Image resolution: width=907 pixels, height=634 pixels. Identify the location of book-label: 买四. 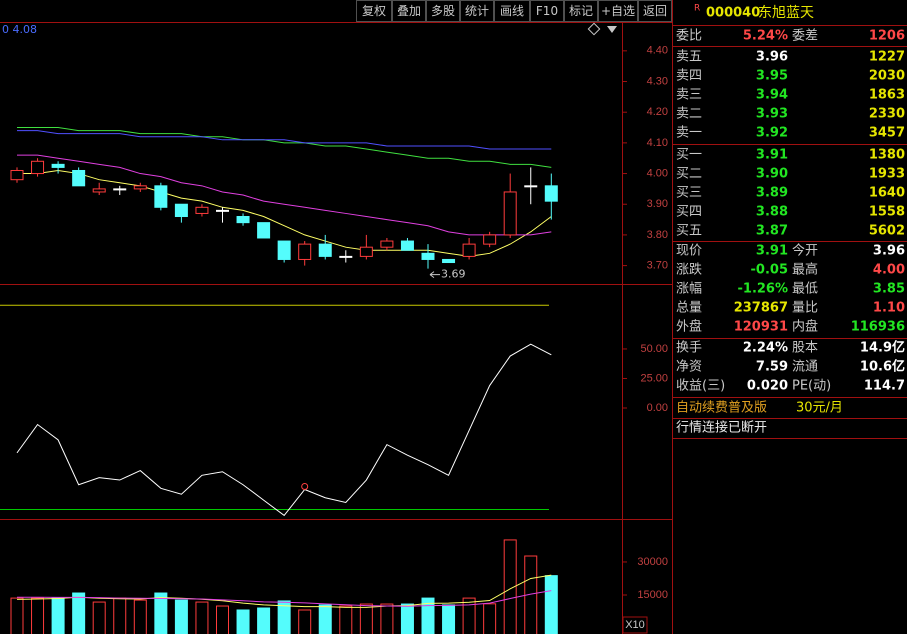
(689, 212).